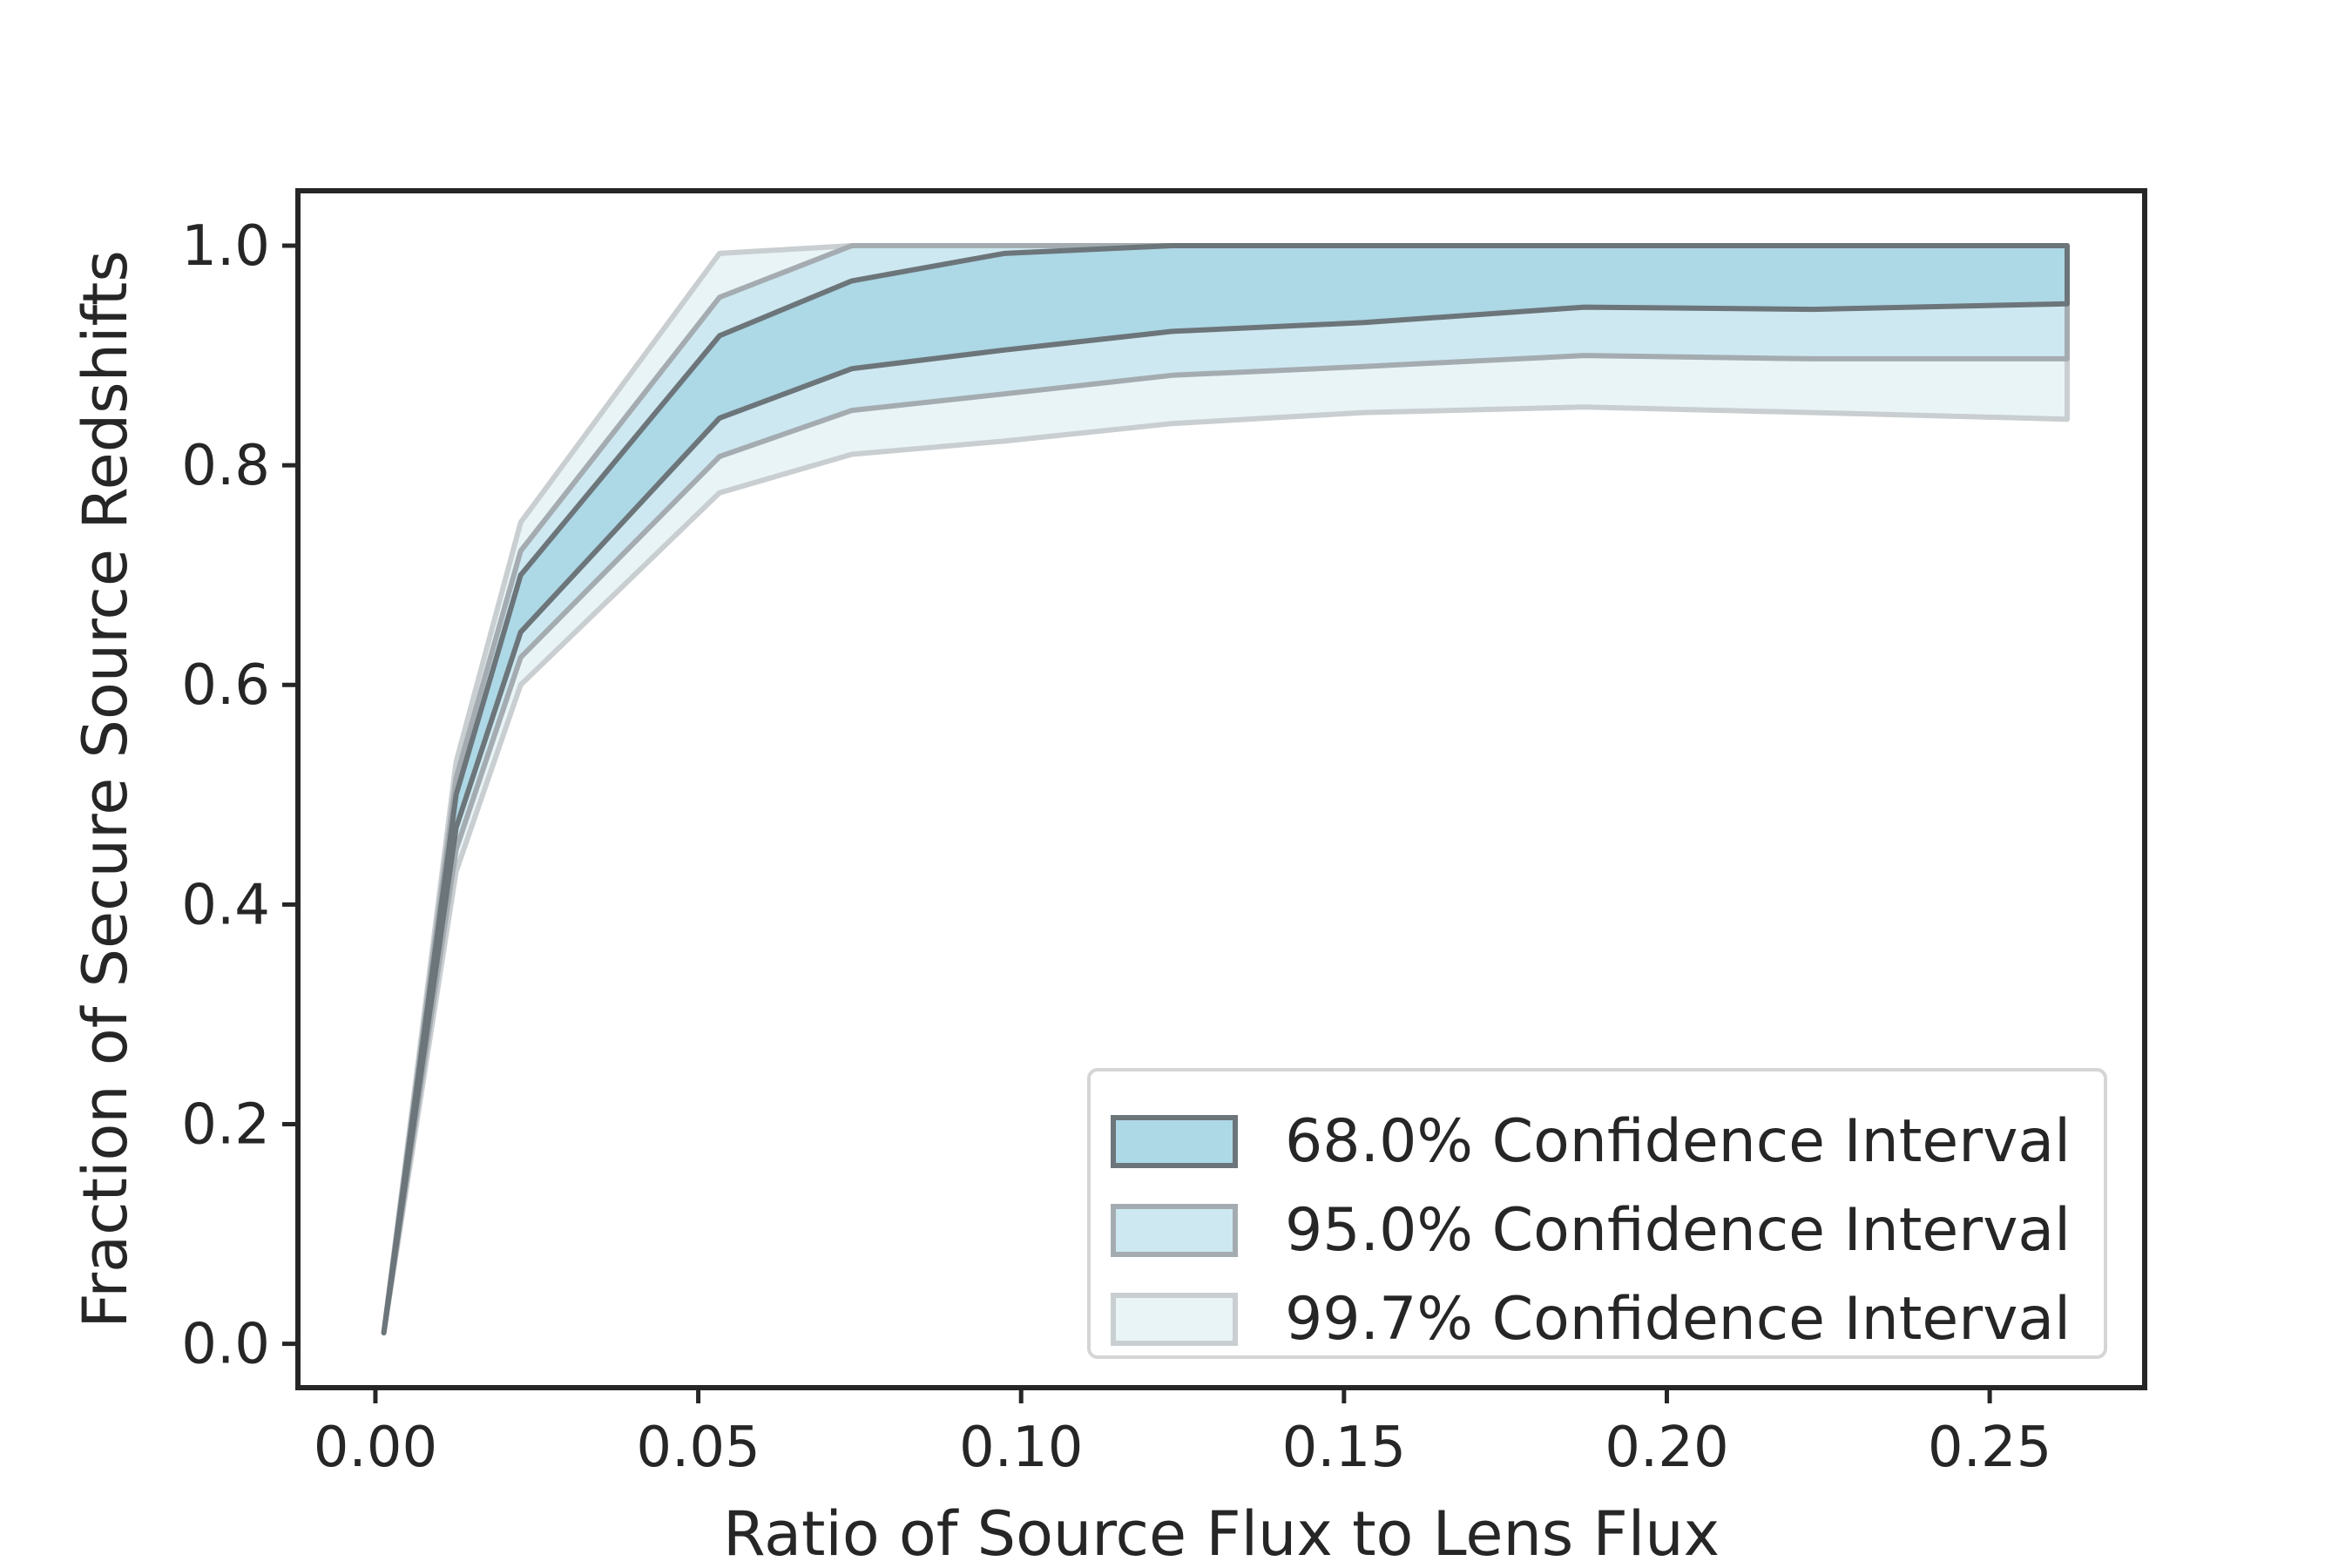  Describe the element at coordinates (225, 1124) in the screenshot. I see `y-tick-label: 0.2` at that location.